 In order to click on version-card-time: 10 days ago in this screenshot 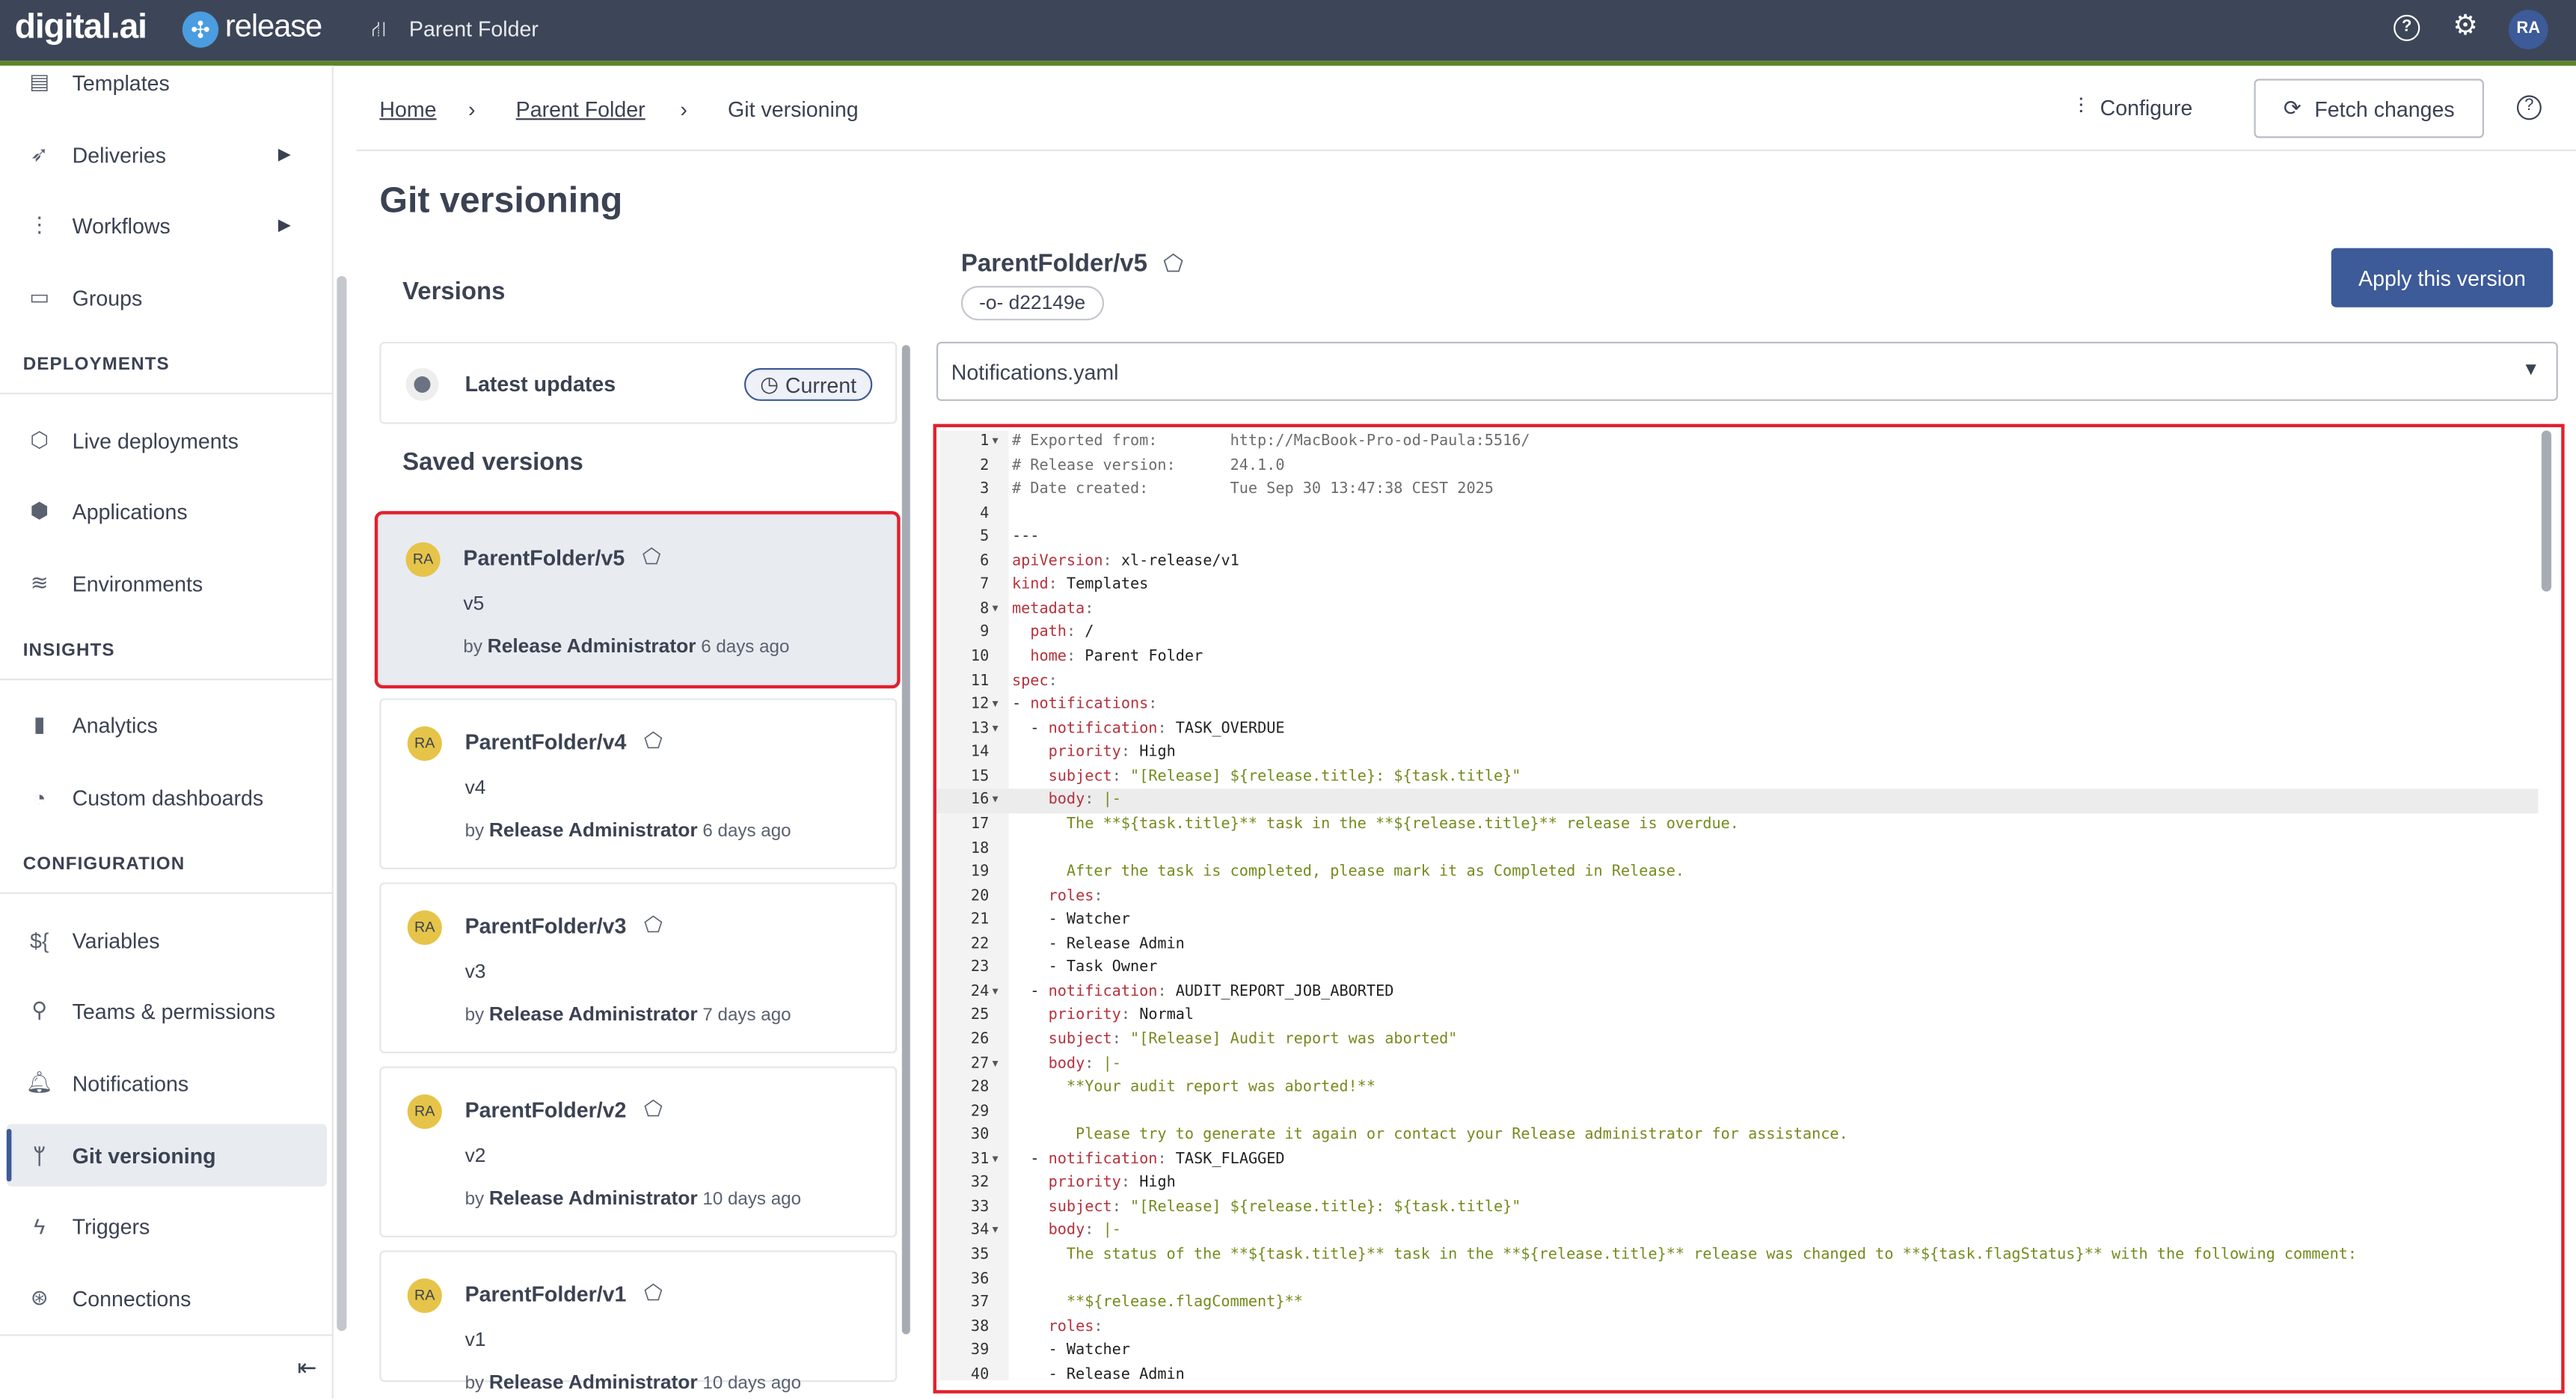, I will do `click(752, 1200)`.